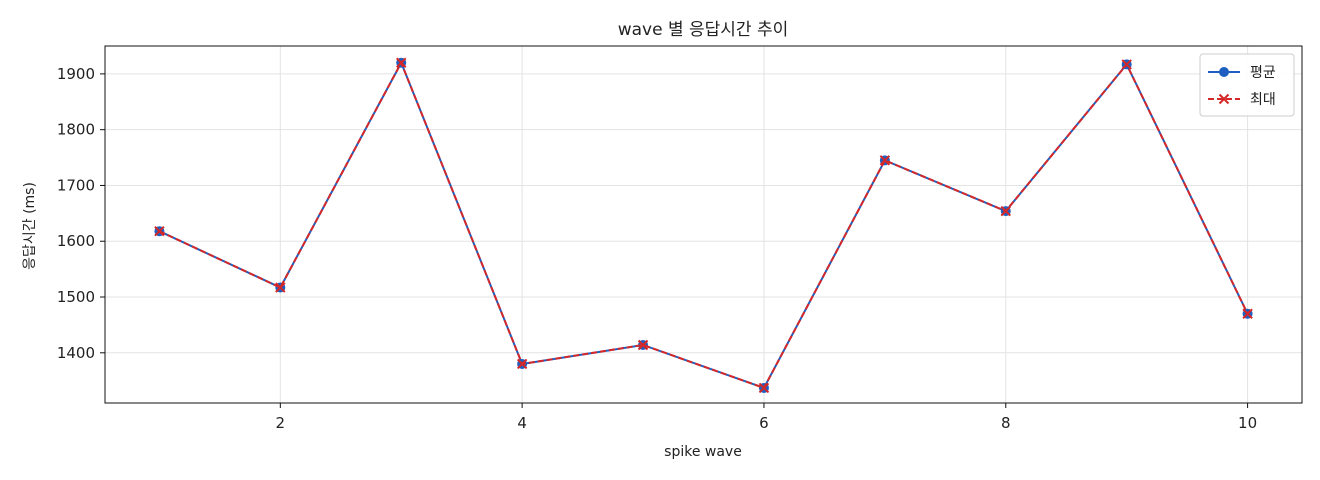 This screenshot has height=480, width=1320. I want to click on y-tick-label: 1400, so click(76, 353).